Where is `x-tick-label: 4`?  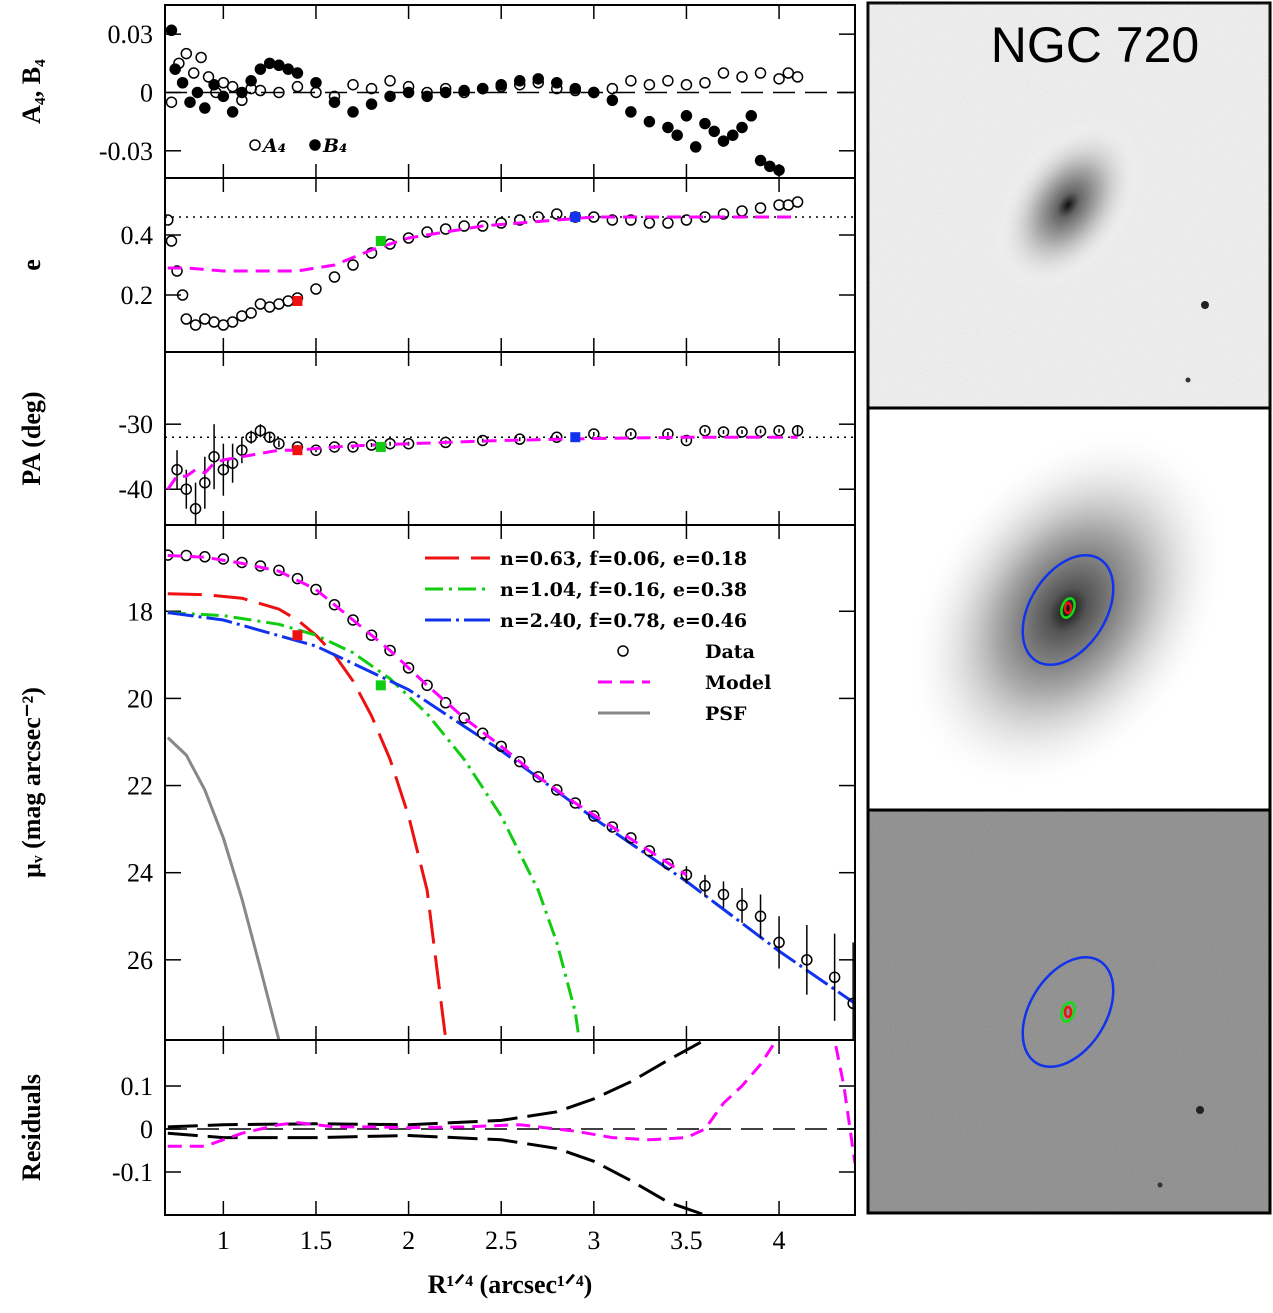 x-tick-label: 4 is located at coordinates (779, 1240).